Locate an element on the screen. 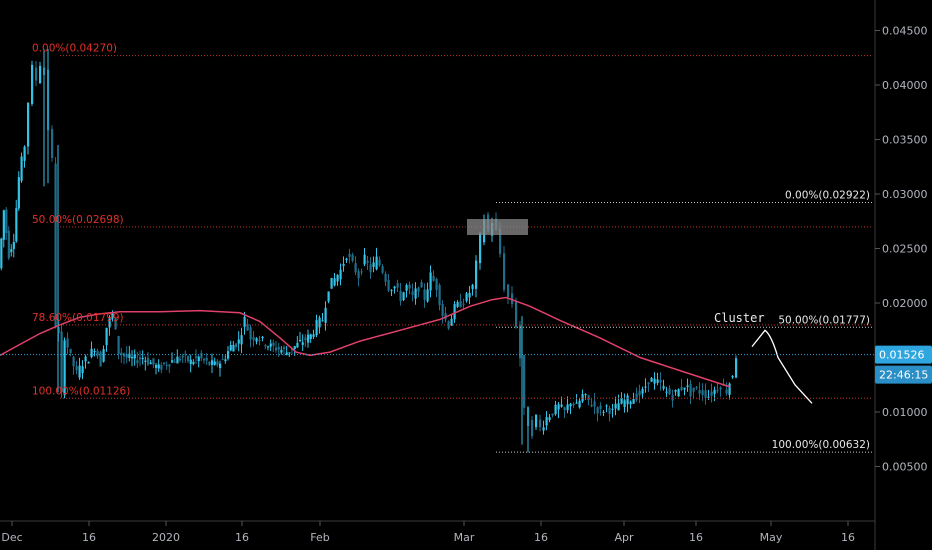 The width and height of the screenshot is (932, 550). time-tick-label: 2020 is located at coordinates (166, 537).